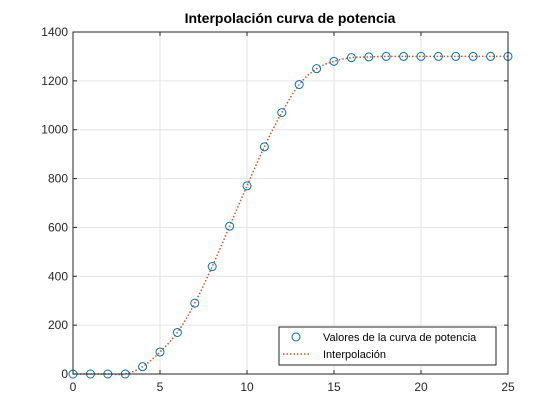 The height and width of the screenshot is (420, 560). Describe the element at coordinates (334, 387) in the screenshot. I see `x-tick-label: 15` at that location.